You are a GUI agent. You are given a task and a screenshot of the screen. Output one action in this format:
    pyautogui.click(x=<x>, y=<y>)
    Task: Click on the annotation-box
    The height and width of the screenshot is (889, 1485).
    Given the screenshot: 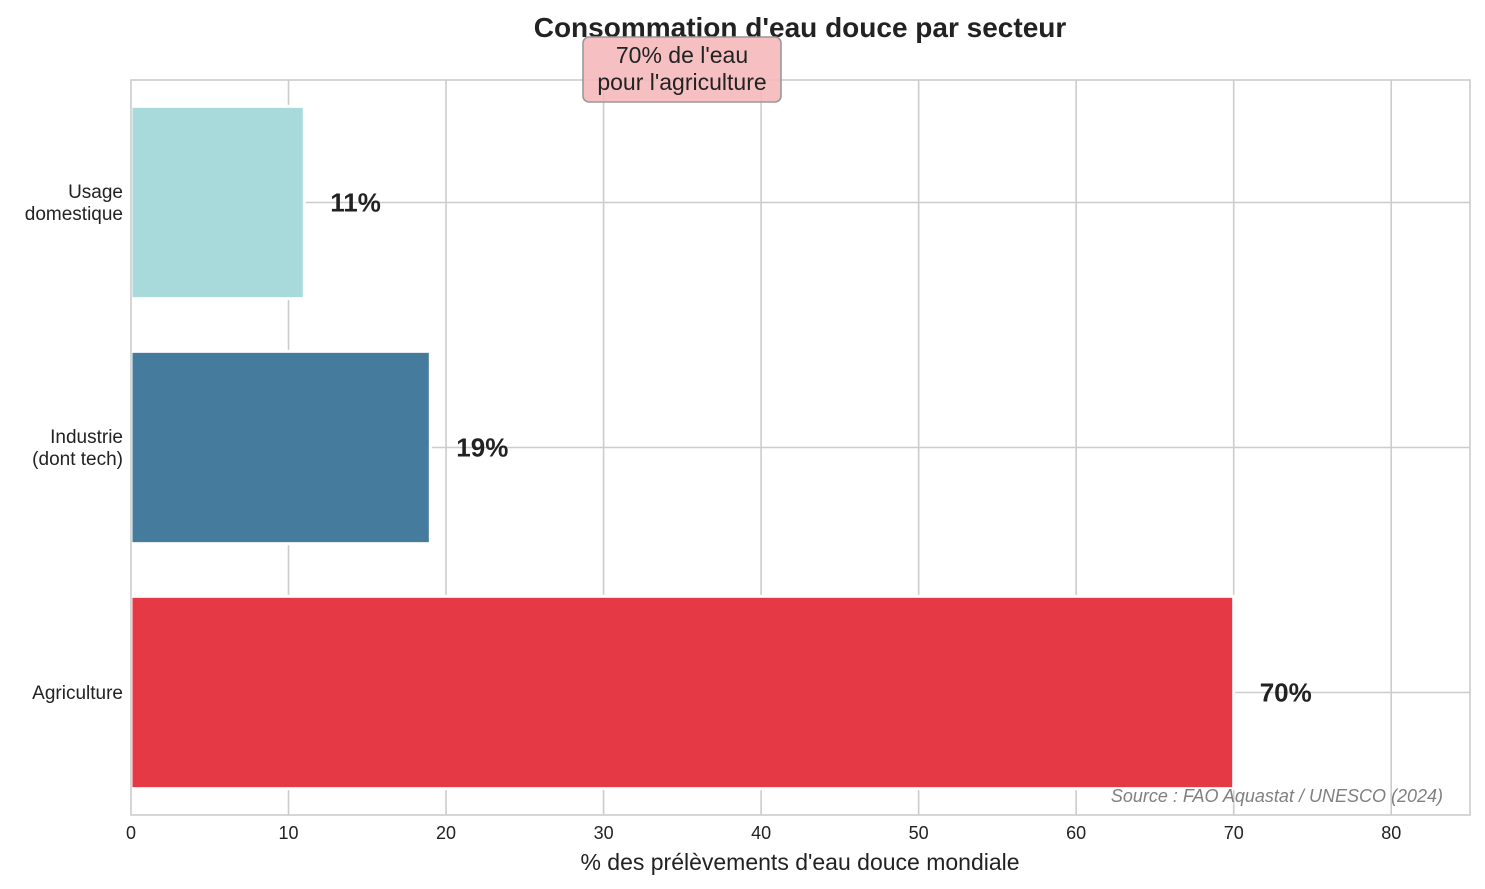 What is the action you would take?
    pyautogui.click(x=682, y=69)
    